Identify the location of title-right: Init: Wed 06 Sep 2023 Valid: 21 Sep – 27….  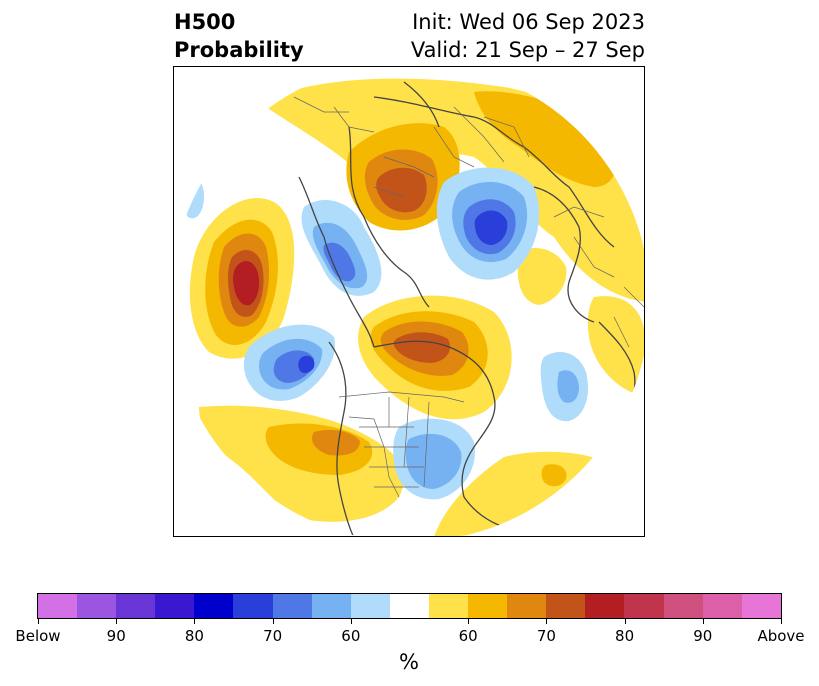
(507, 36).